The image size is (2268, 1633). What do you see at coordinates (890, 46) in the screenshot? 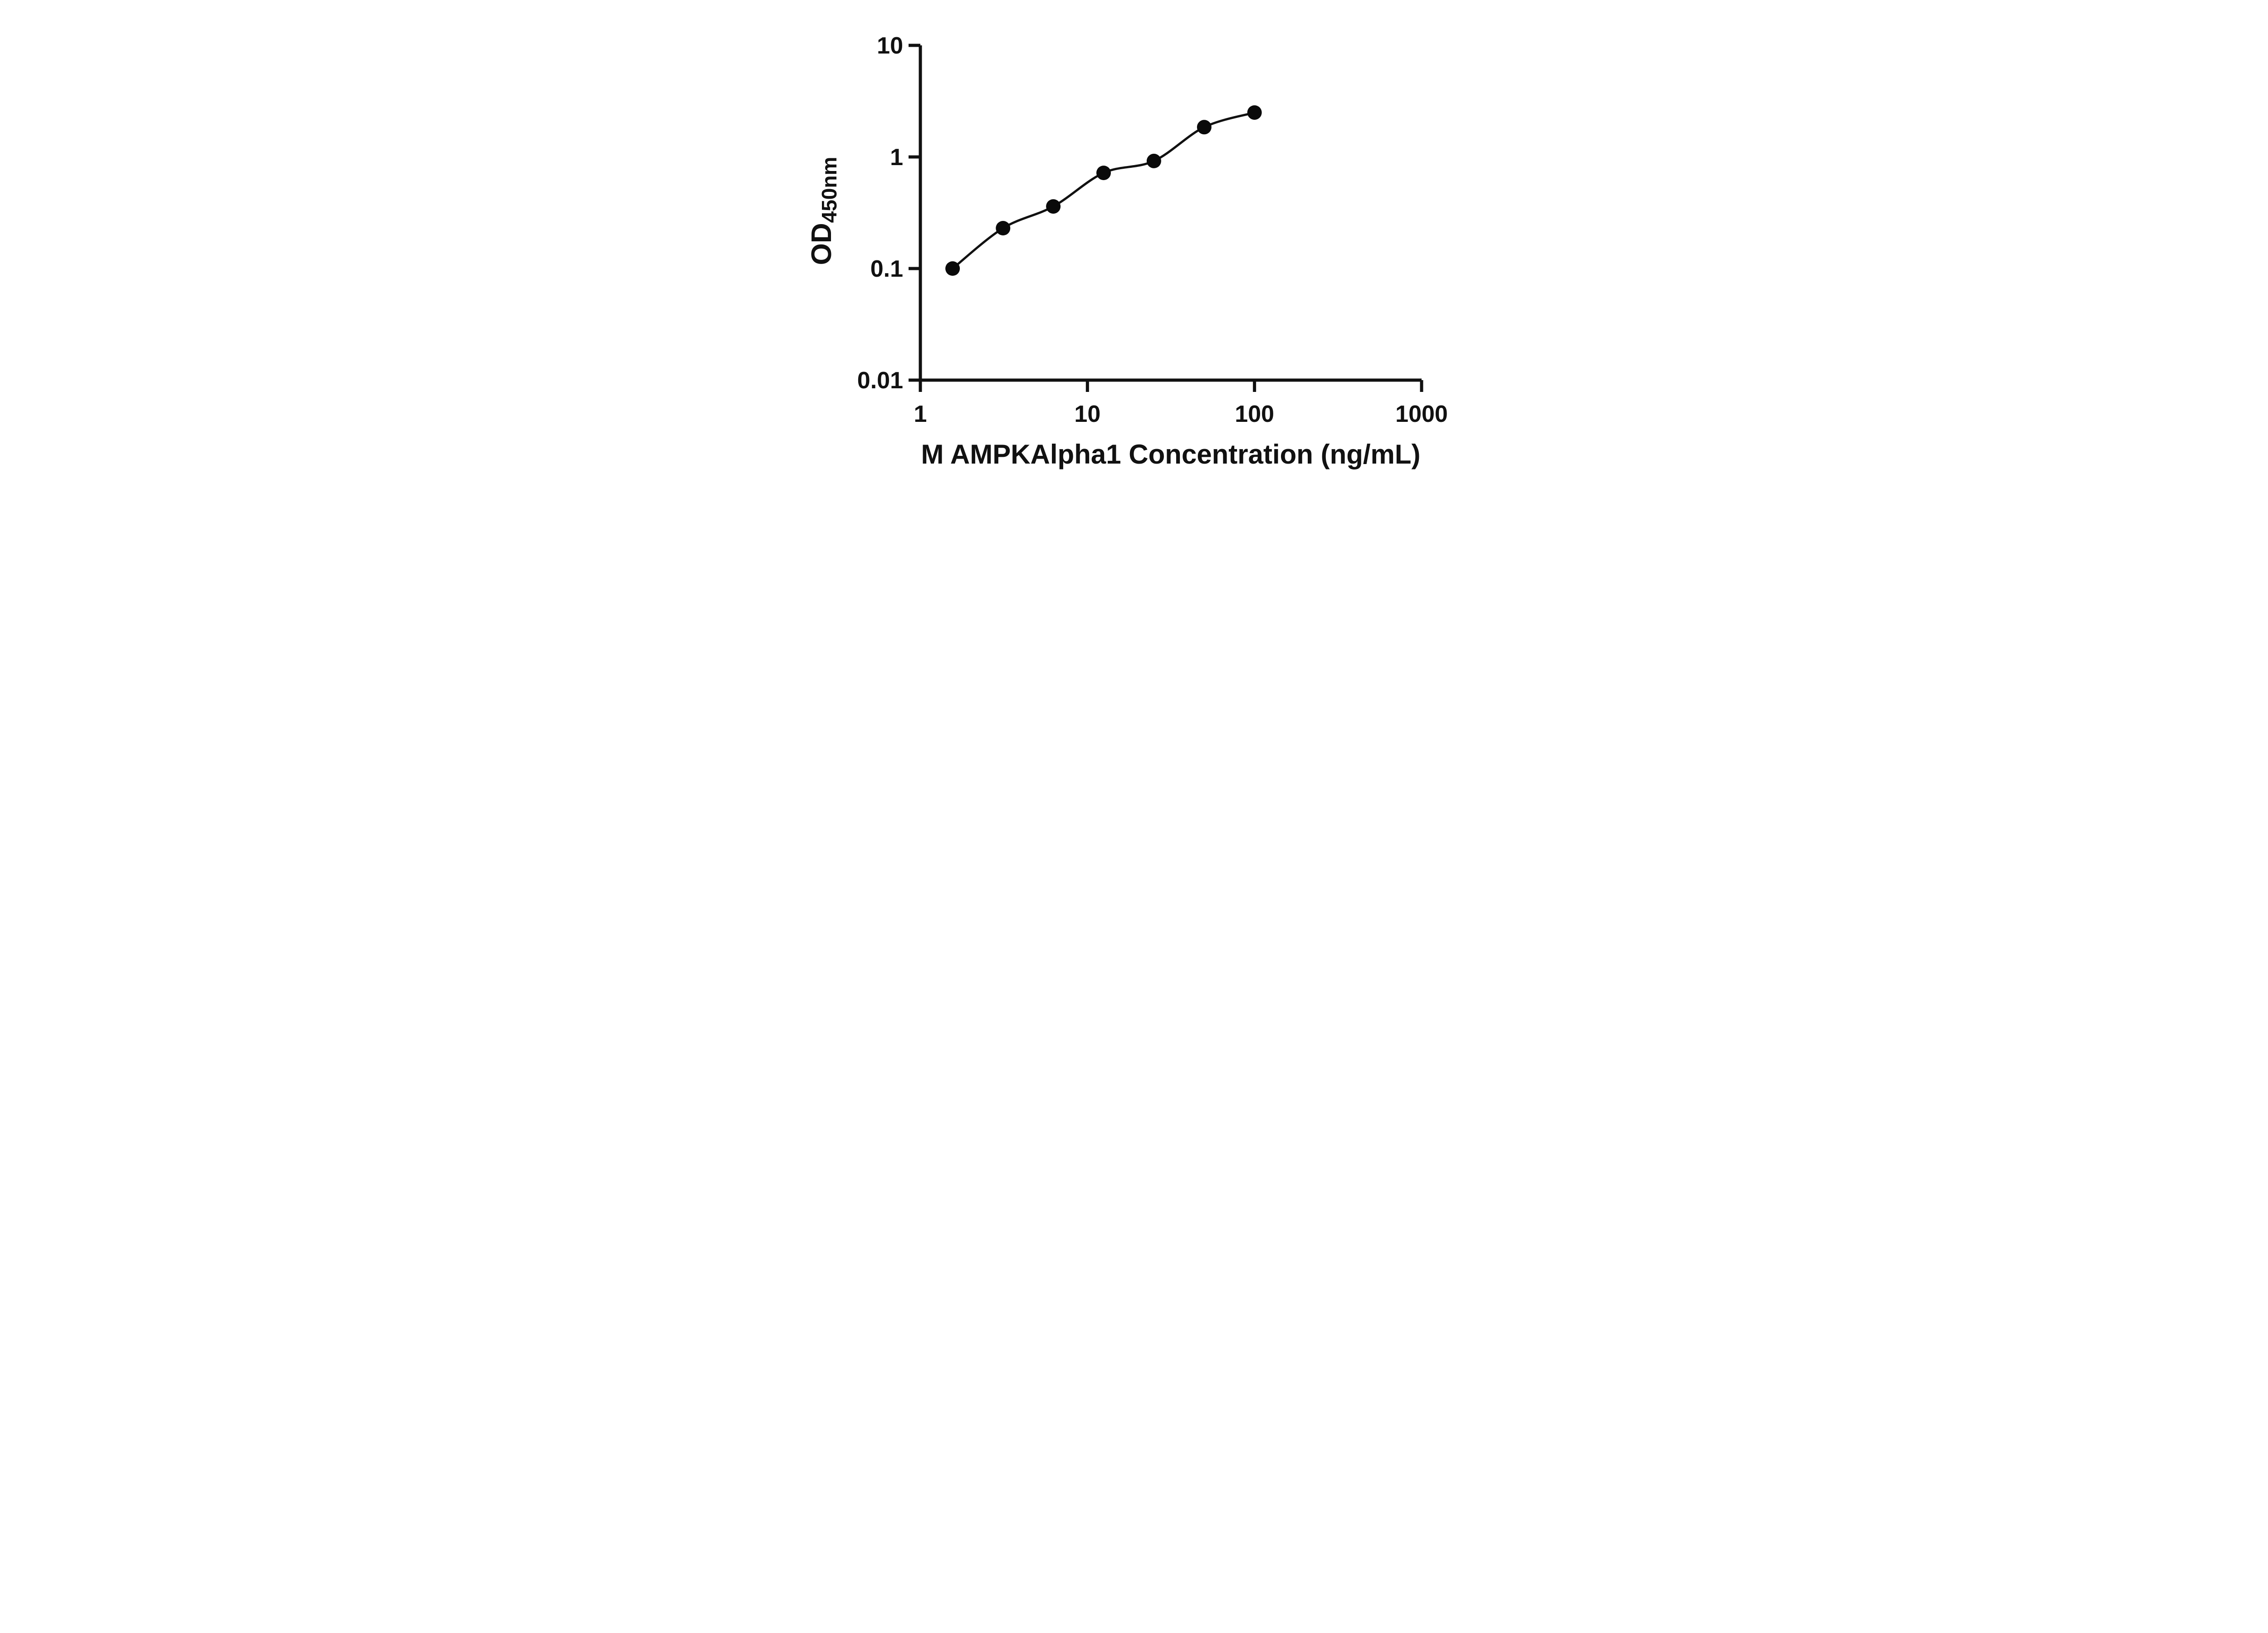
I see `y-tick-label: 10` at bounding box center [890, 46].